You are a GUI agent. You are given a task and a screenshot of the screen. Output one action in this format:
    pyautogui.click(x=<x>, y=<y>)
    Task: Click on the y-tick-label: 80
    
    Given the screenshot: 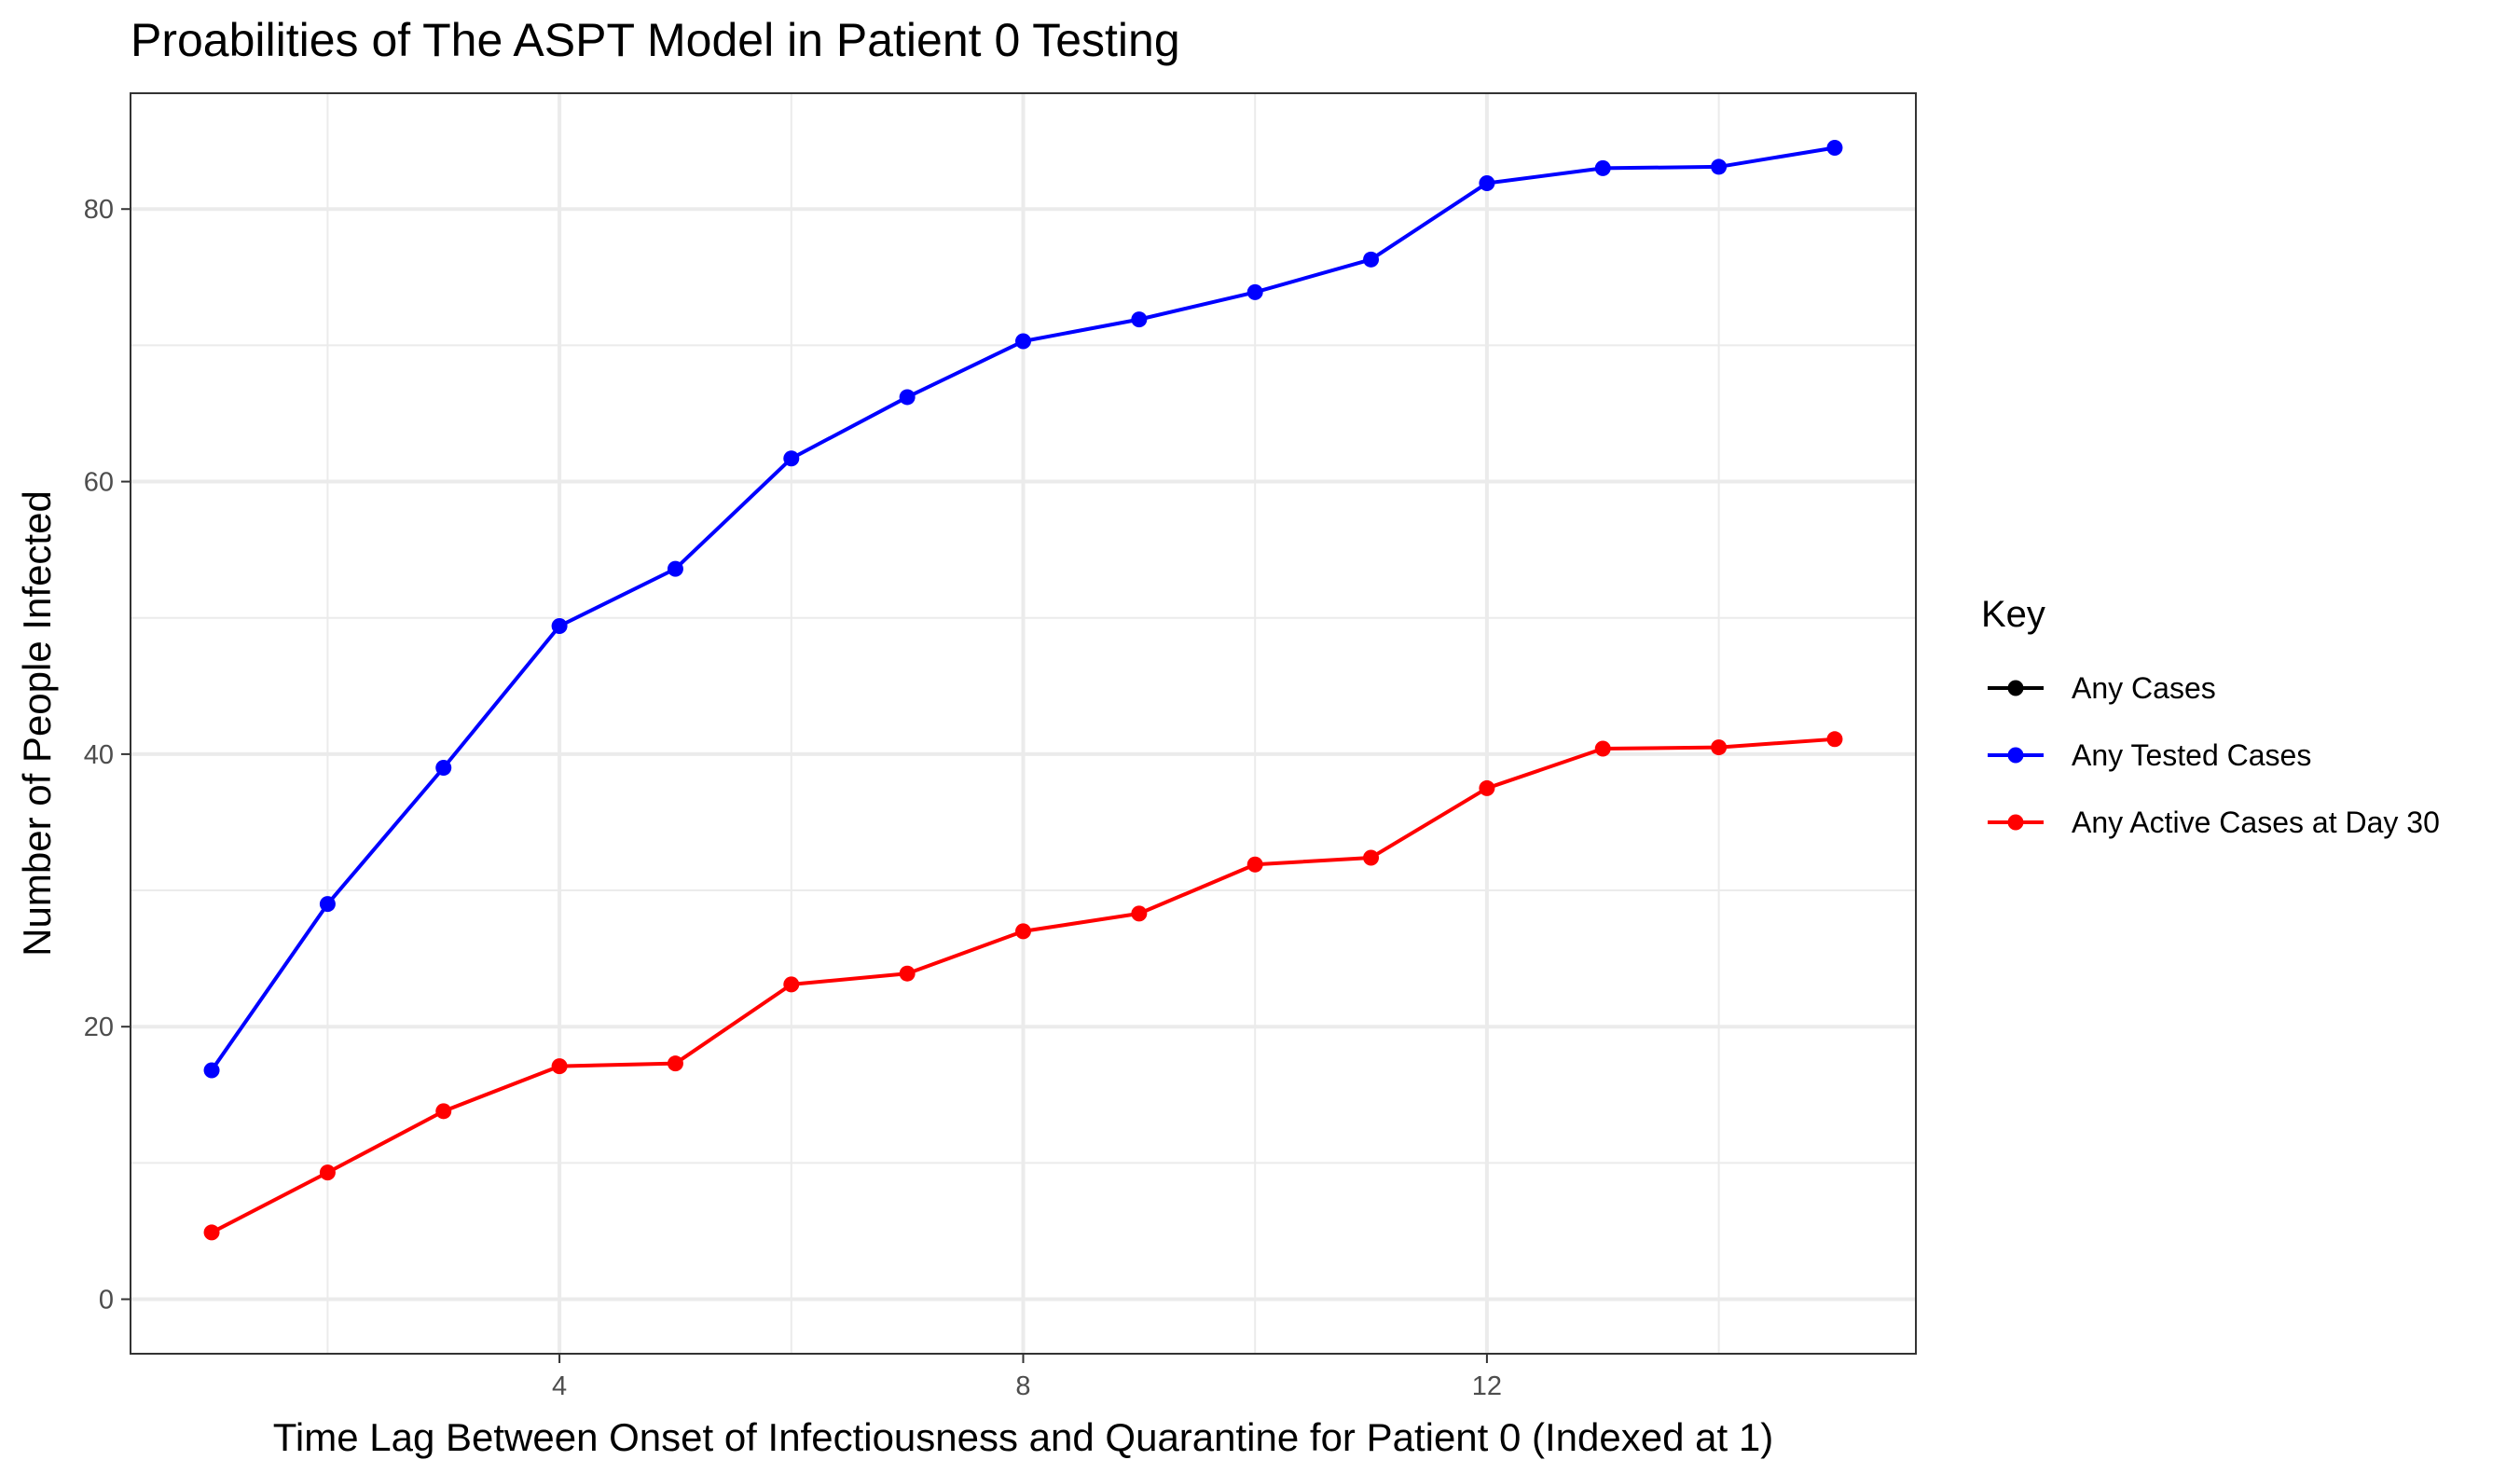 What is the action you would take?
    pyautogui.click(x=99, y=210)
    